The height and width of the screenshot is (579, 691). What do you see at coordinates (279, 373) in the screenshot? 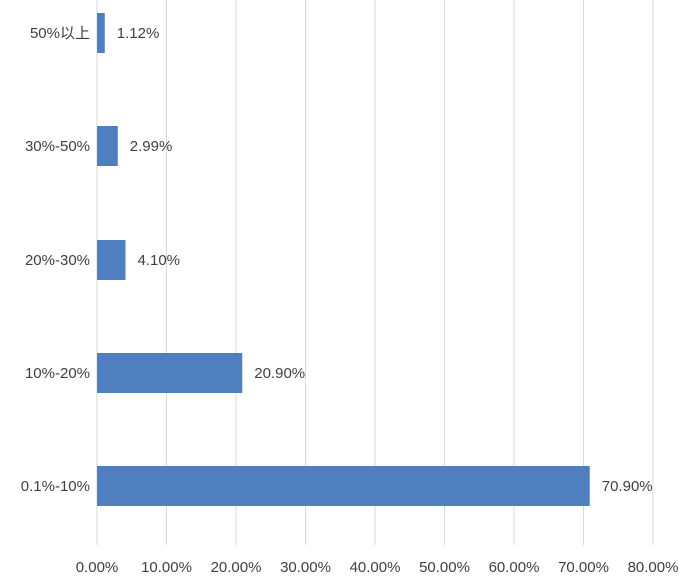
I see `data-label: 20.90%` at bounding box center [279, 373].